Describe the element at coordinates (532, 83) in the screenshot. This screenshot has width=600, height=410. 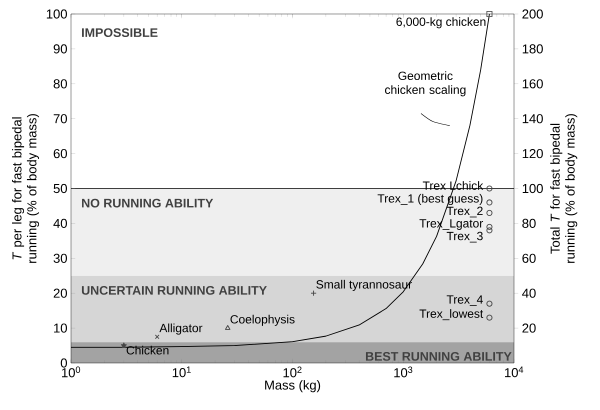
I see `y2-tick-label: 160` at that location.